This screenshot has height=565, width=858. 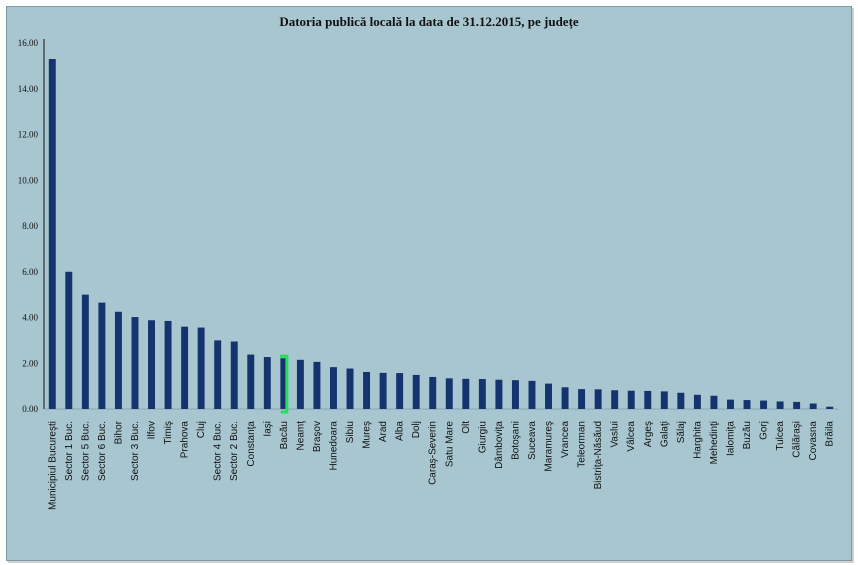 I want to click on highlight-marker, so click(x=284, y=384).